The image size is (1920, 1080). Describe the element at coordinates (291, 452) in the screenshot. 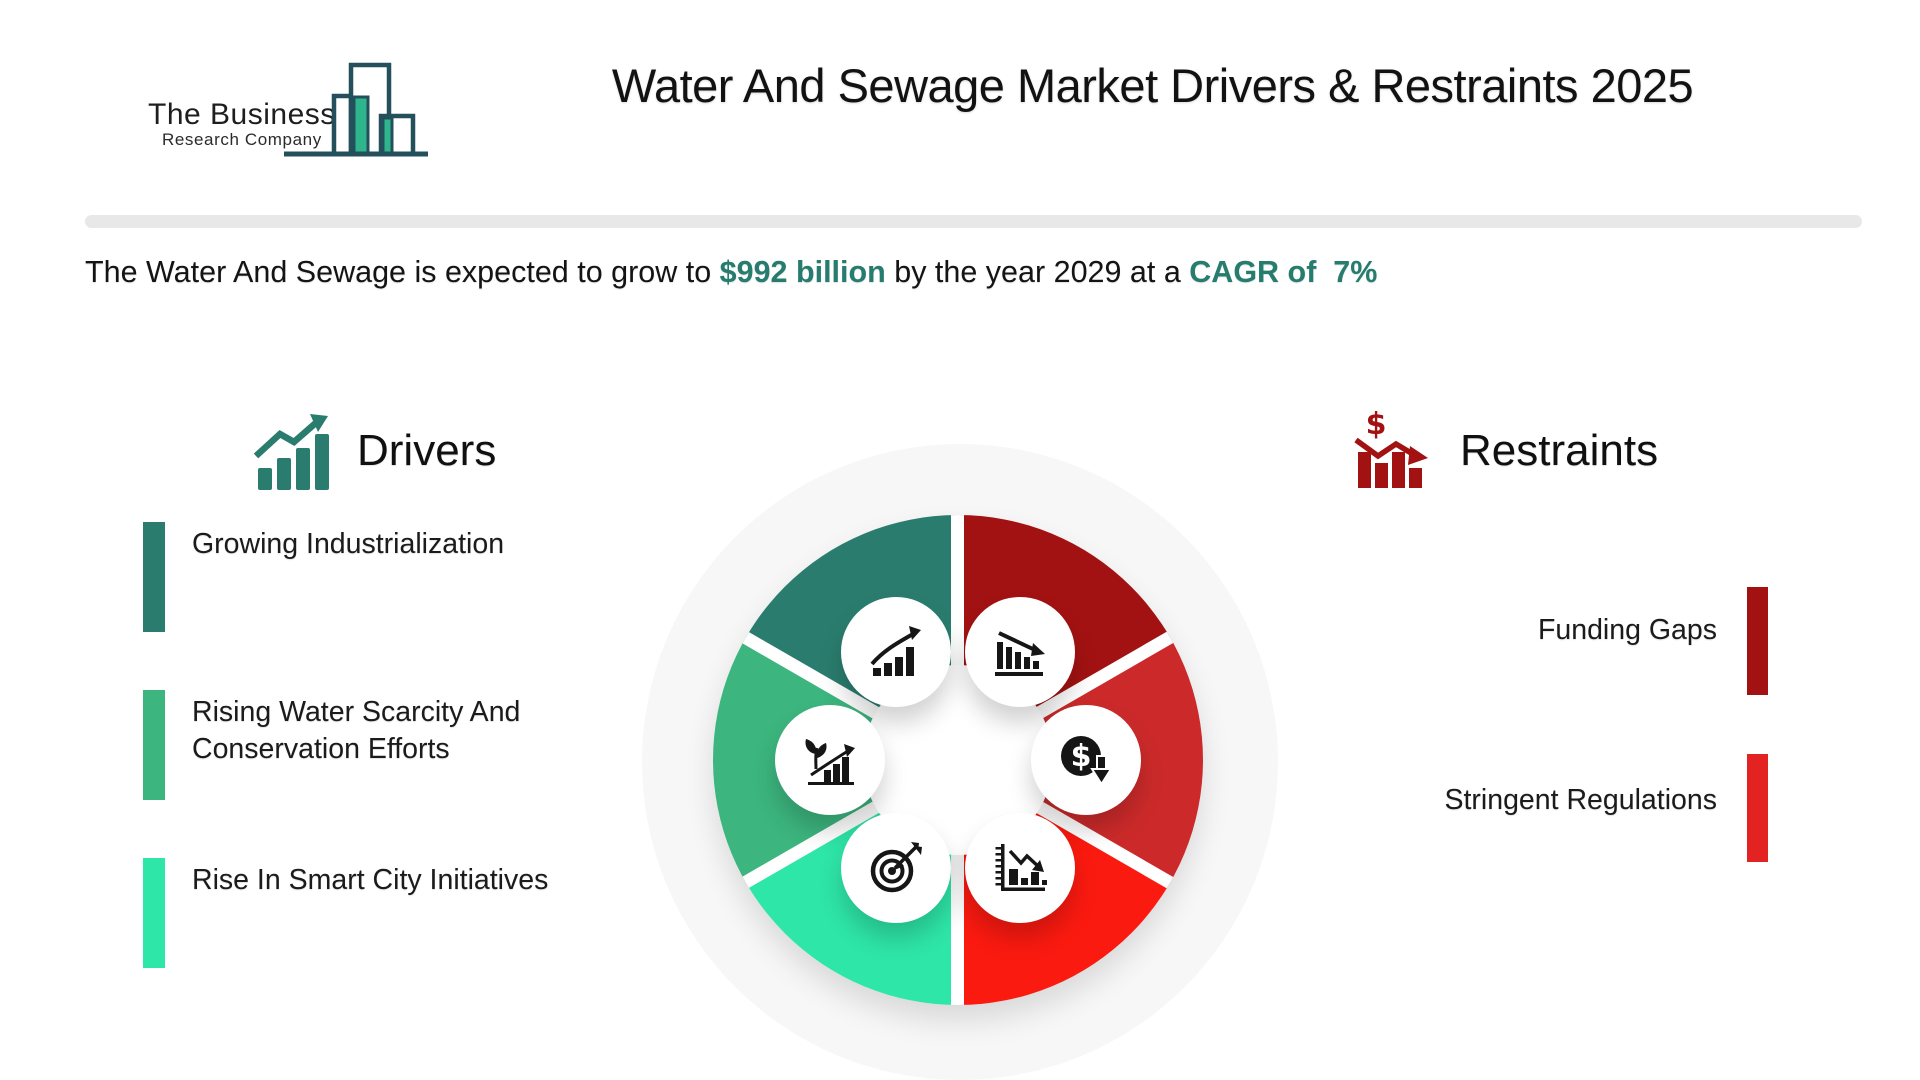

I see `drivers-growth-icon` at that location.